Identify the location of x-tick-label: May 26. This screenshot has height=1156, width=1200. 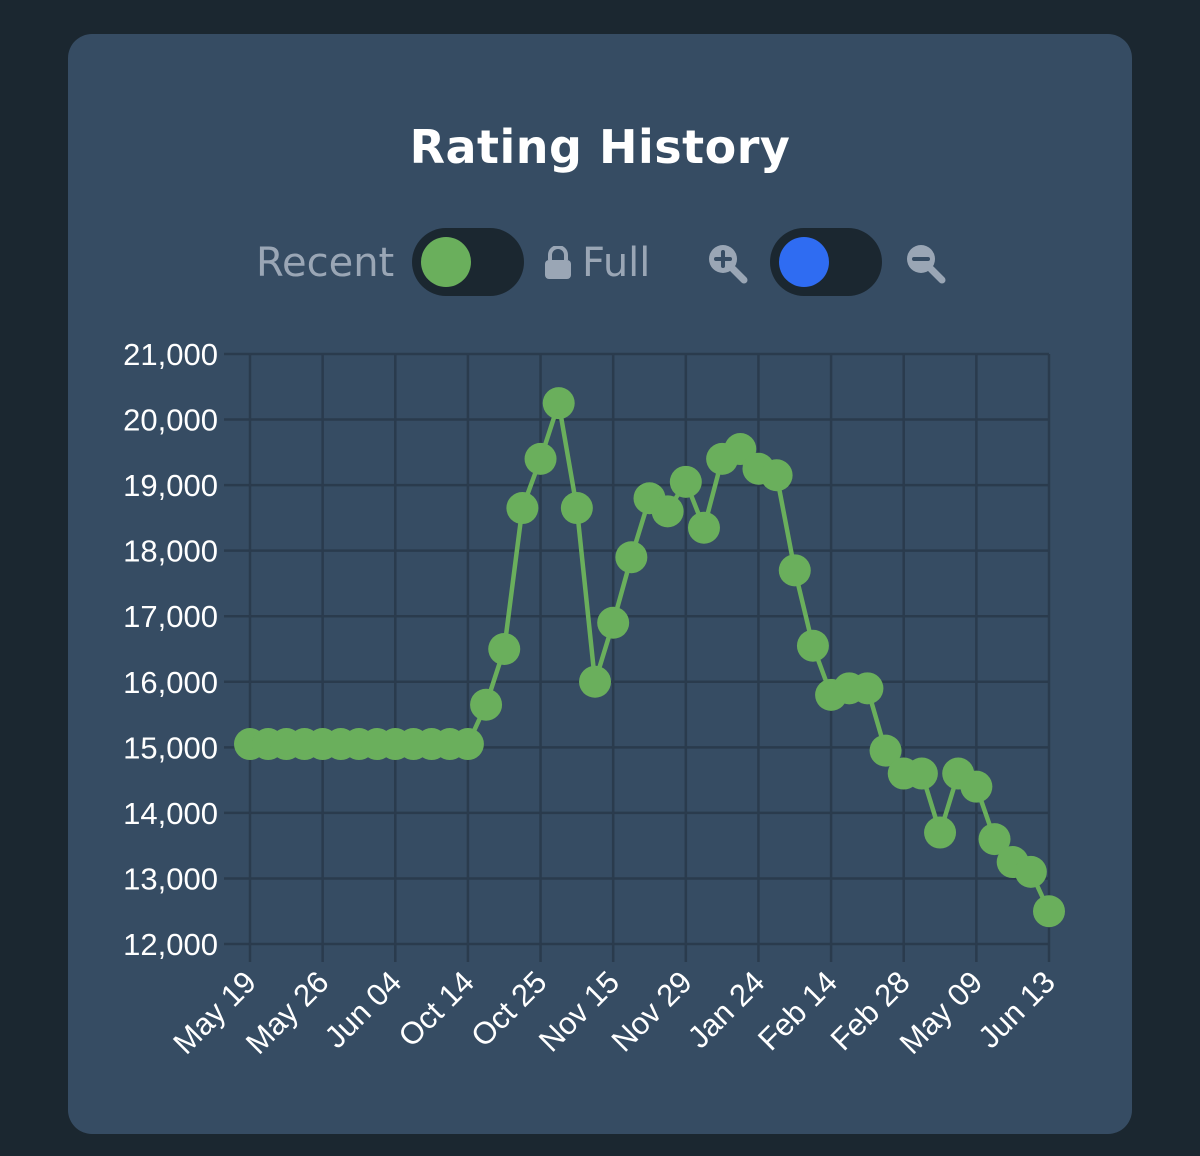
(287, 1012).